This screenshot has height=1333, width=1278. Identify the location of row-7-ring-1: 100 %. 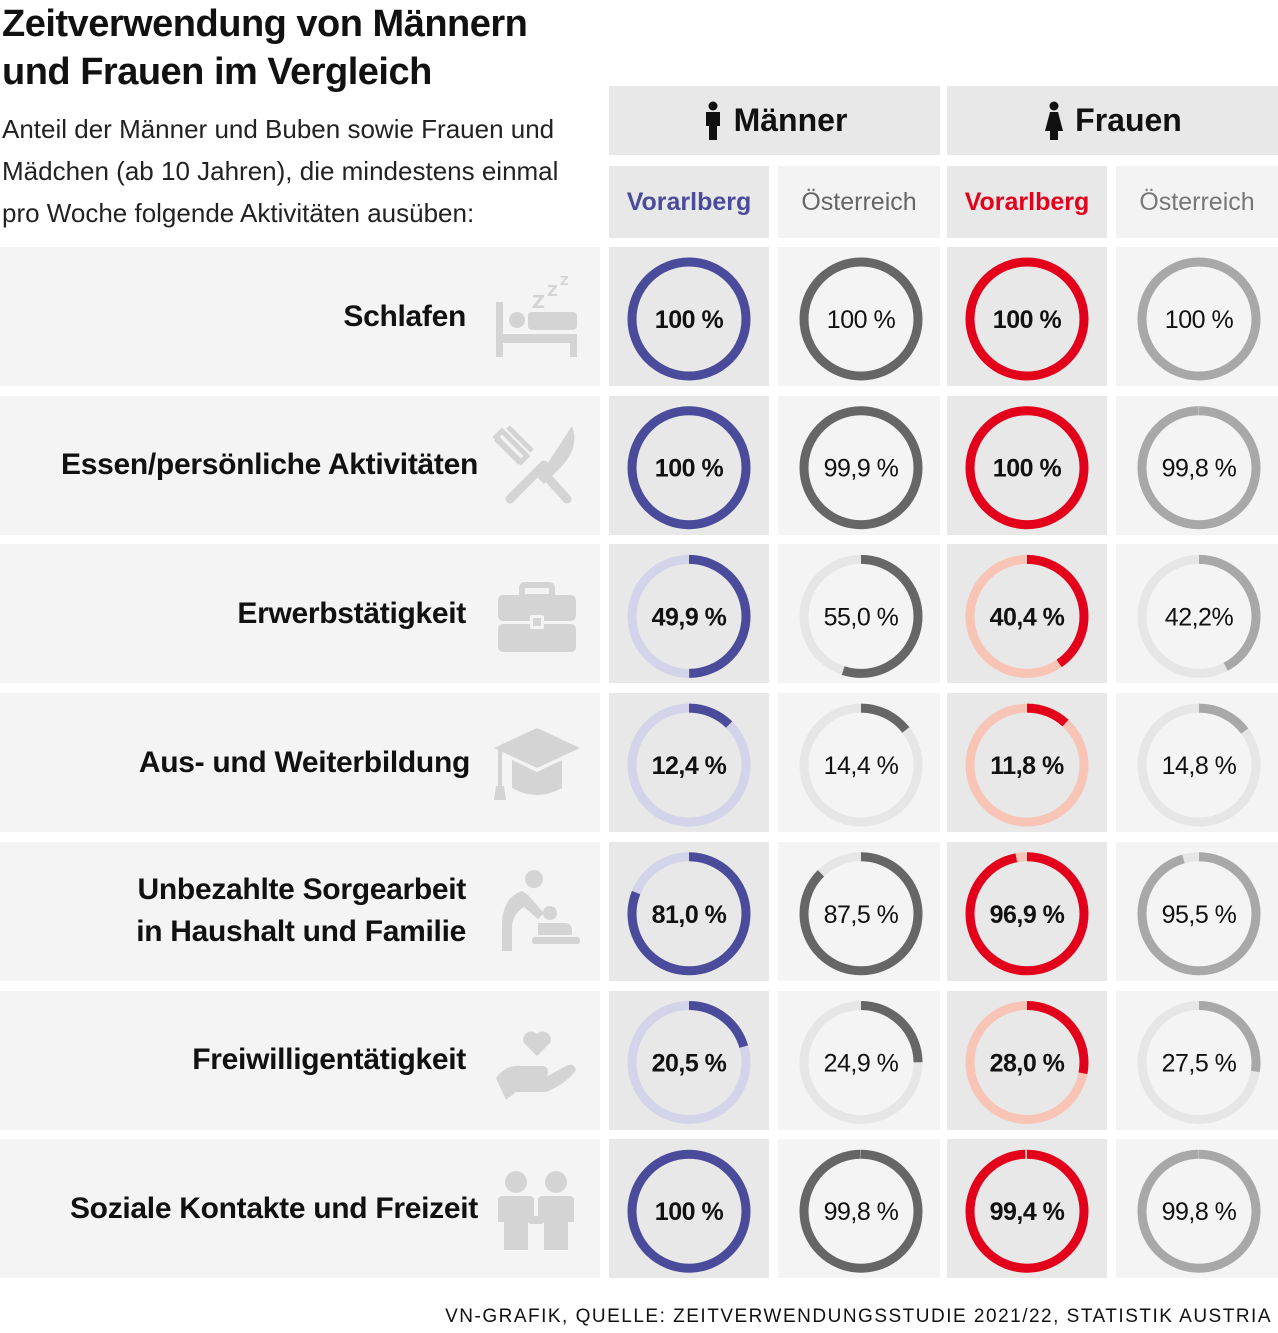
(689, 1211).